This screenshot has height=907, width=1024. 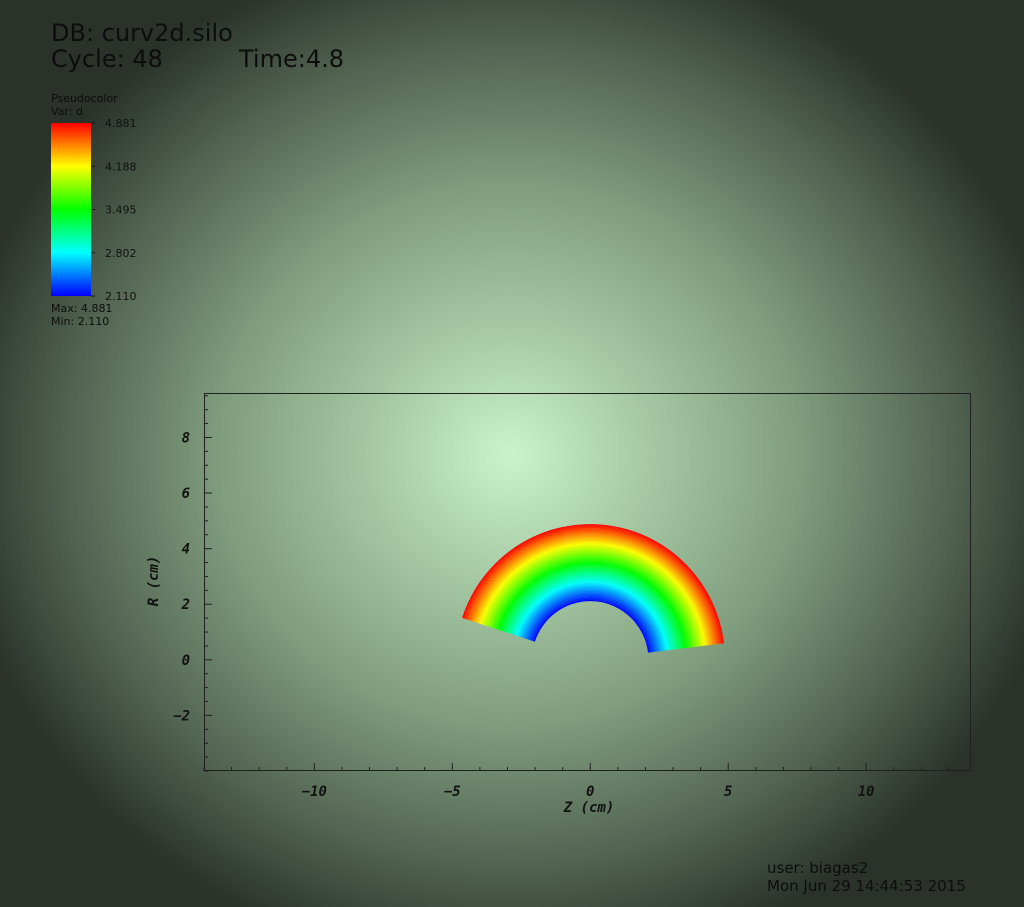 What do you see at coordinates (154, 581) in the screenshot?
I see `y-axis-label: R (cm)` at bounding box center [154, 581].